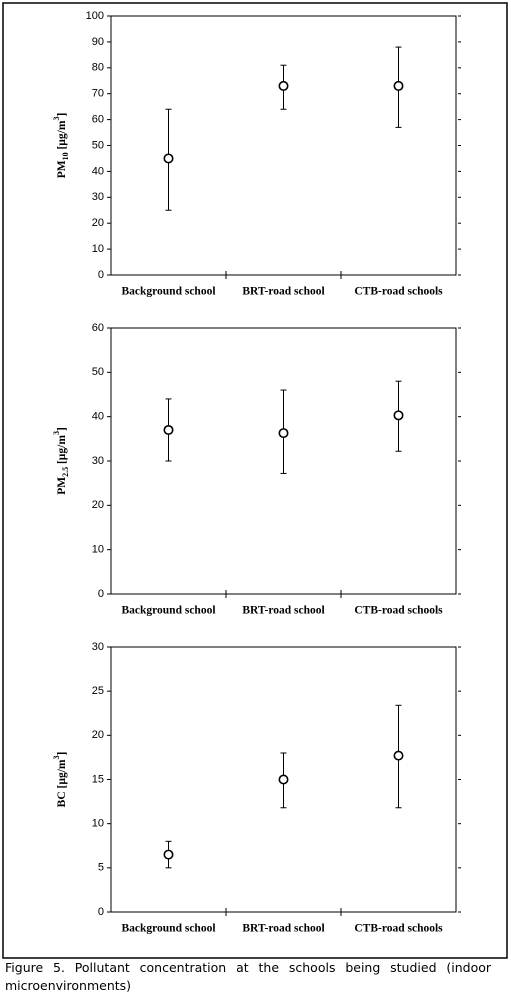 This screenshot has height=999, width=511. What do you see at coordinates (98, 68) in the screenshot?
I see `y-tick-label: 80` at bounding box center [98, 68].